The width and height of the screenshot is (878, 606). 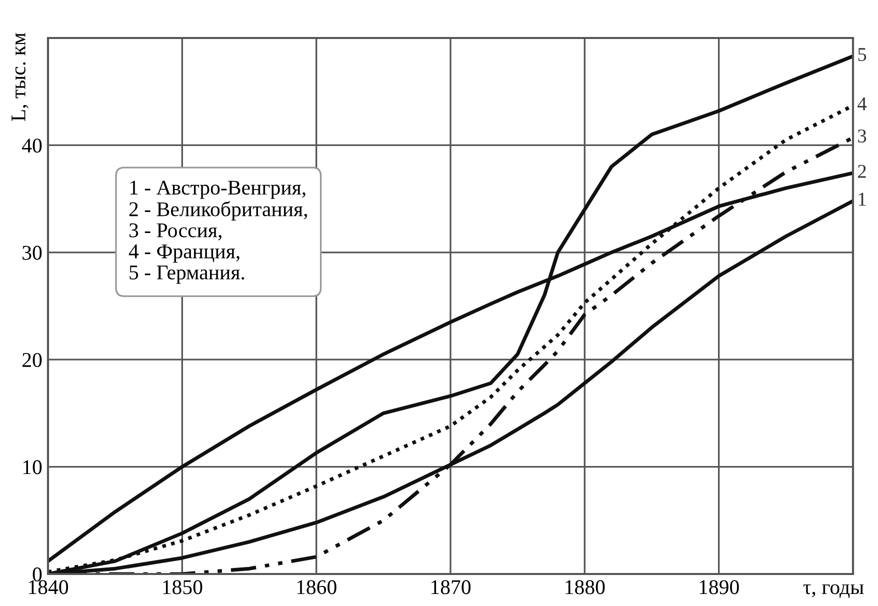 What do you see at coordinates (316, 587) in the screenshot?
I see `x-tick-label: 1860` at bounding box center [316, 587].